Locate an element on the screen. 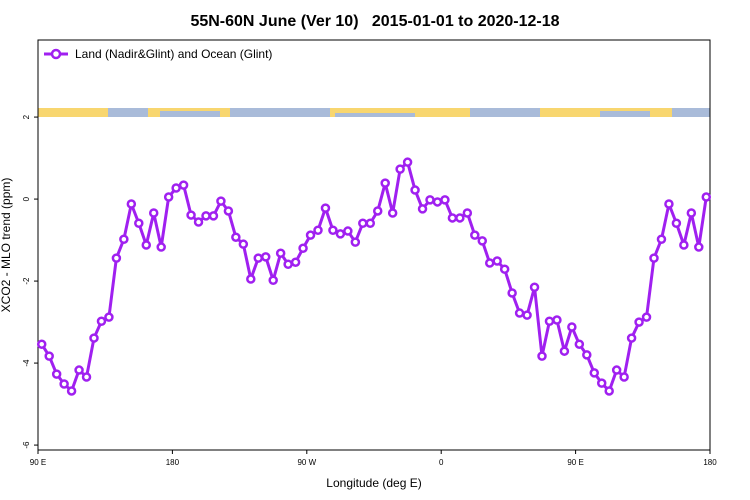  x-axis-label: Longitude (deg E) is located at coordinates (373, 483).